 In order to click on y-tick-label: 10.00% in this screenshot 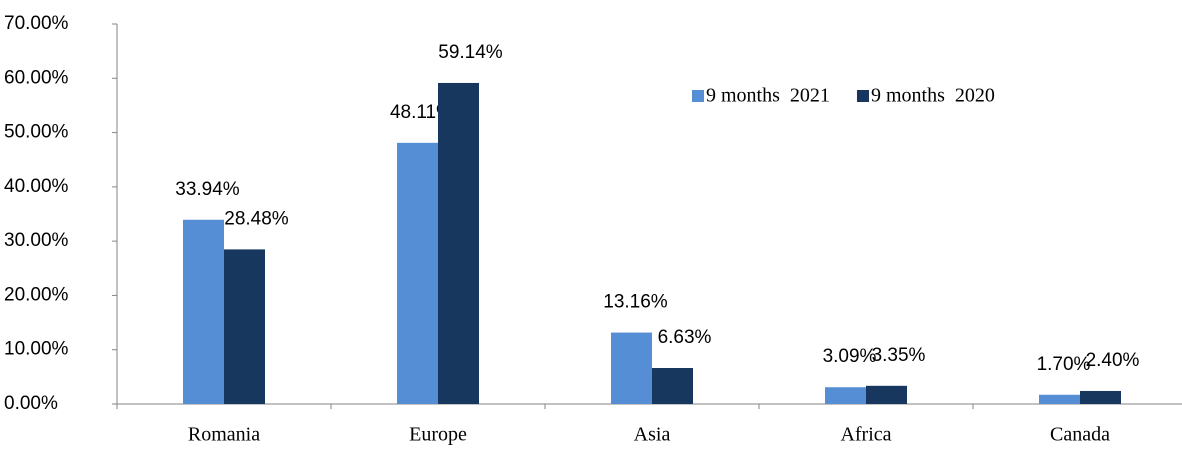, I will do `click(36, 349)`.